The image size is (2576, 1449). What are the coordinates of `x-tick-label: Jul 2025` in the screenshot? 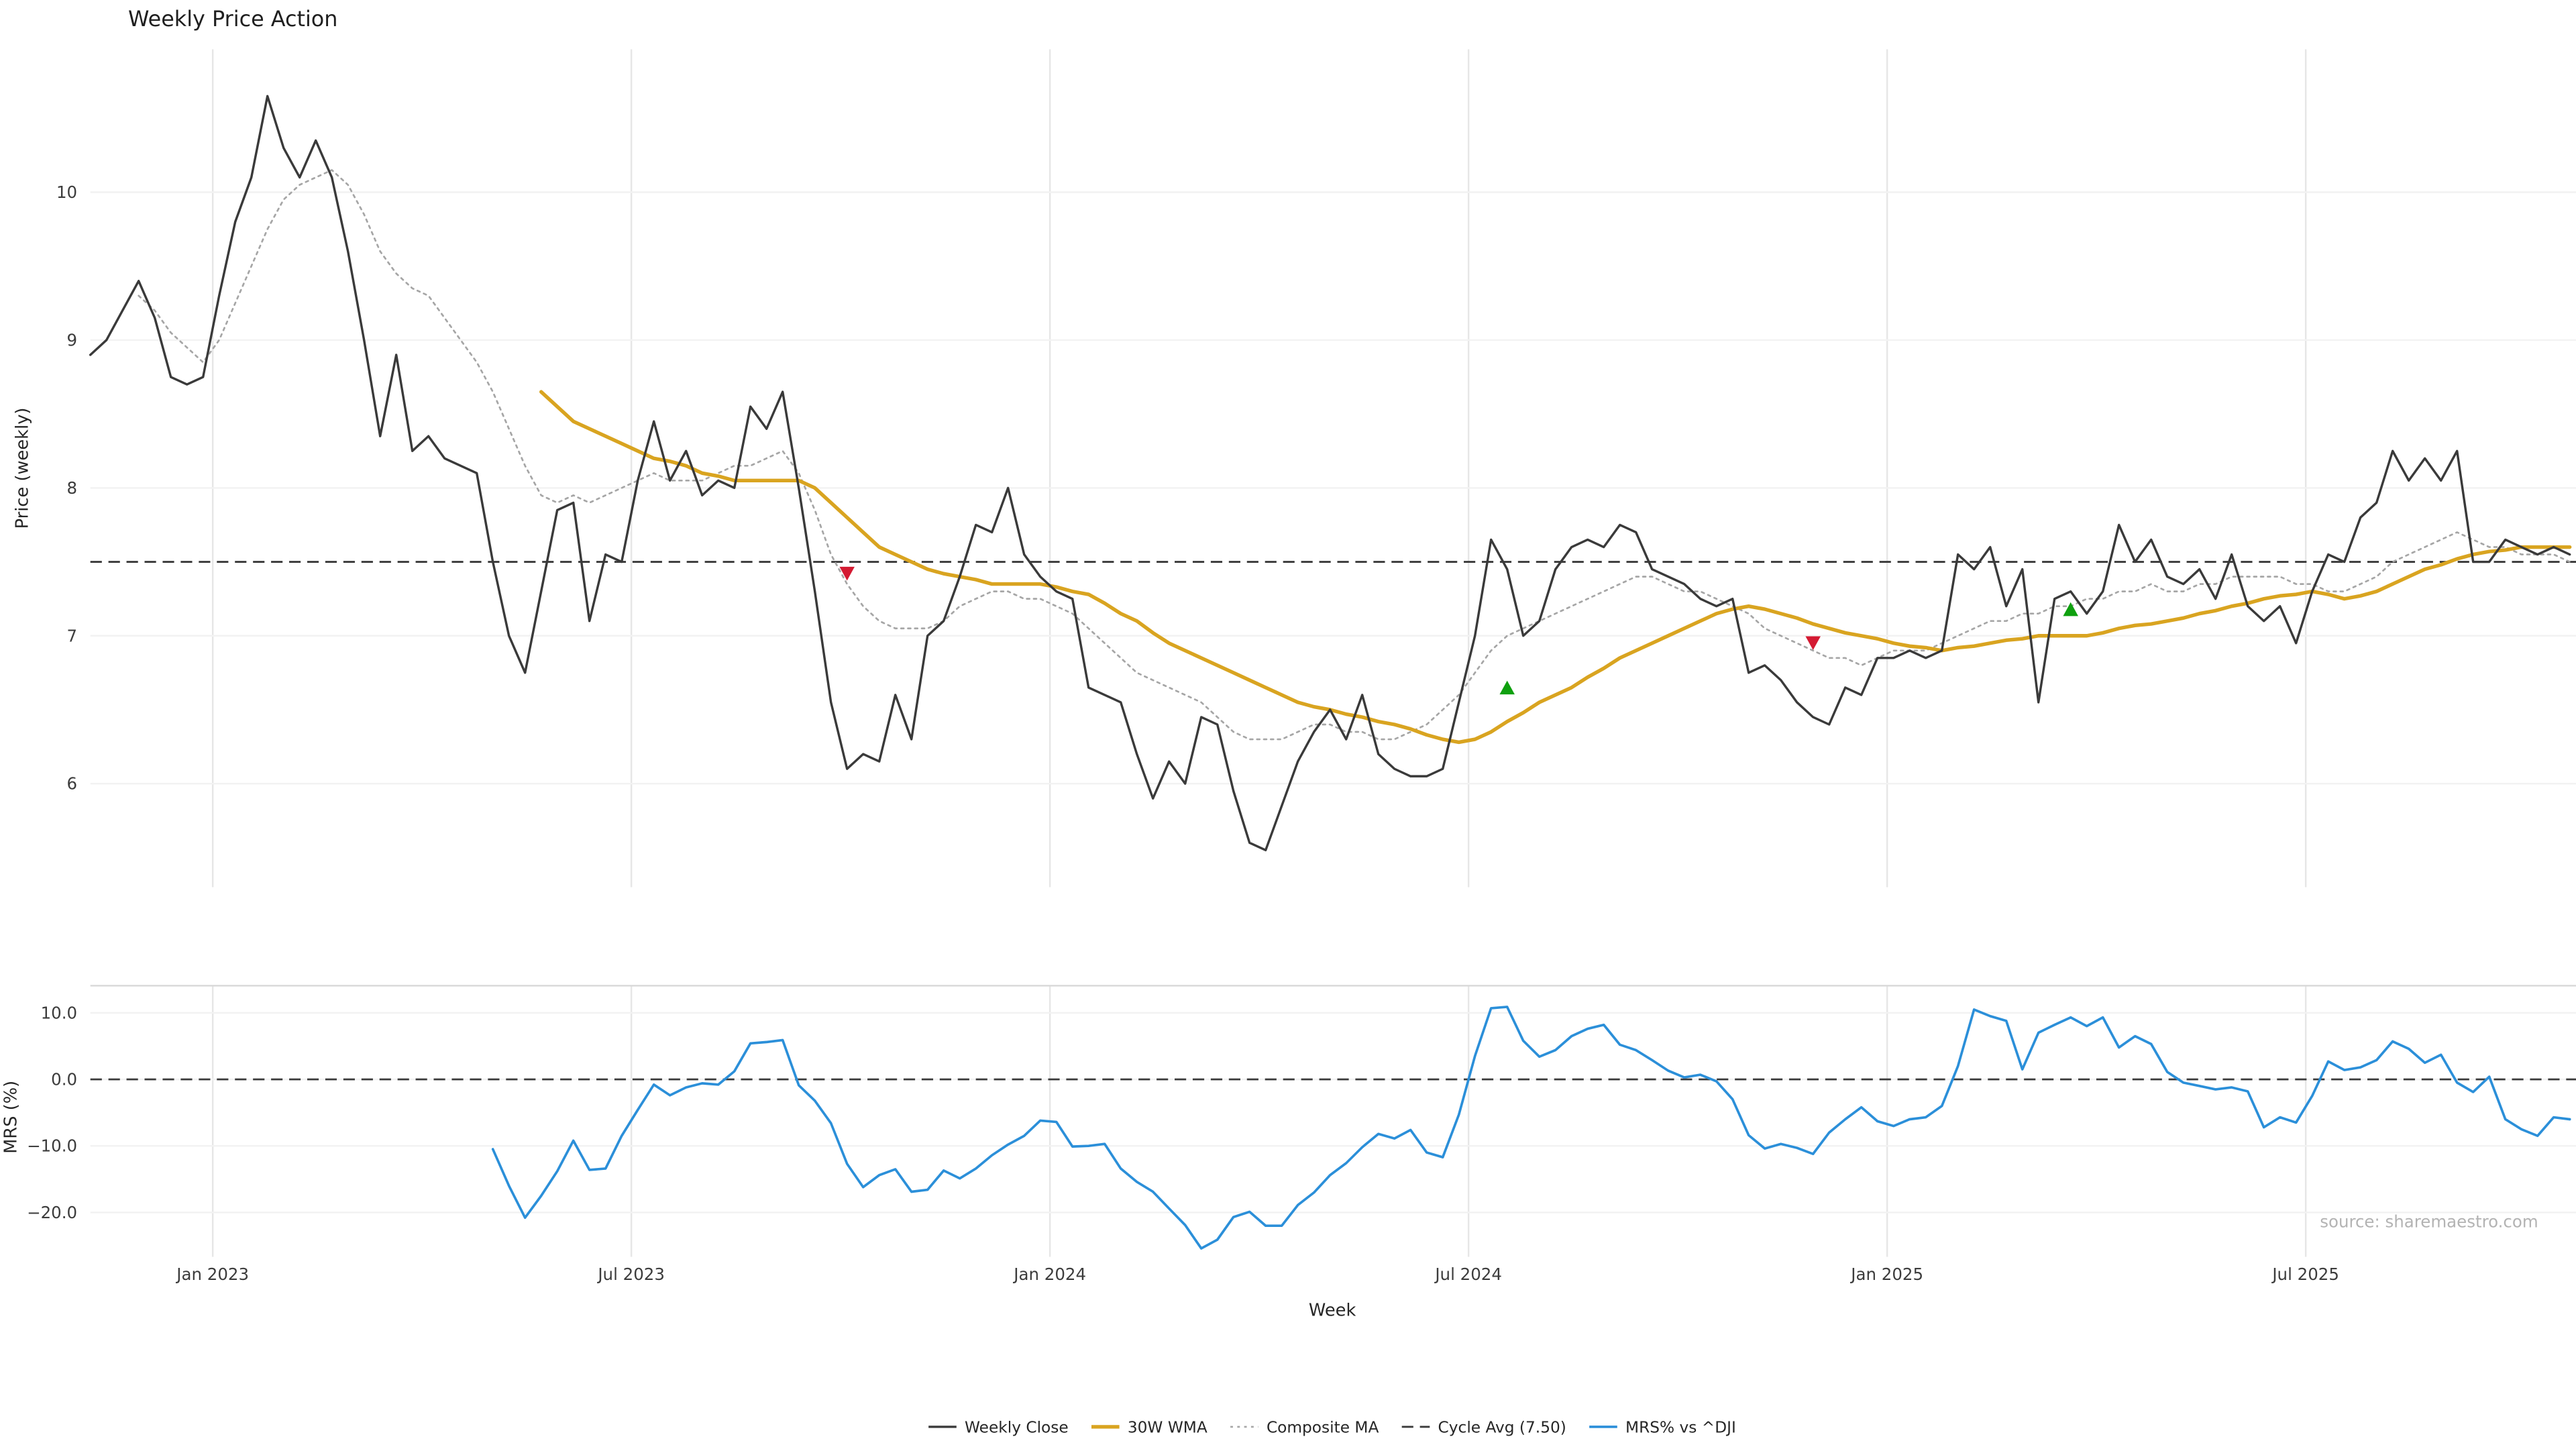 It's located at (2305, 1274).